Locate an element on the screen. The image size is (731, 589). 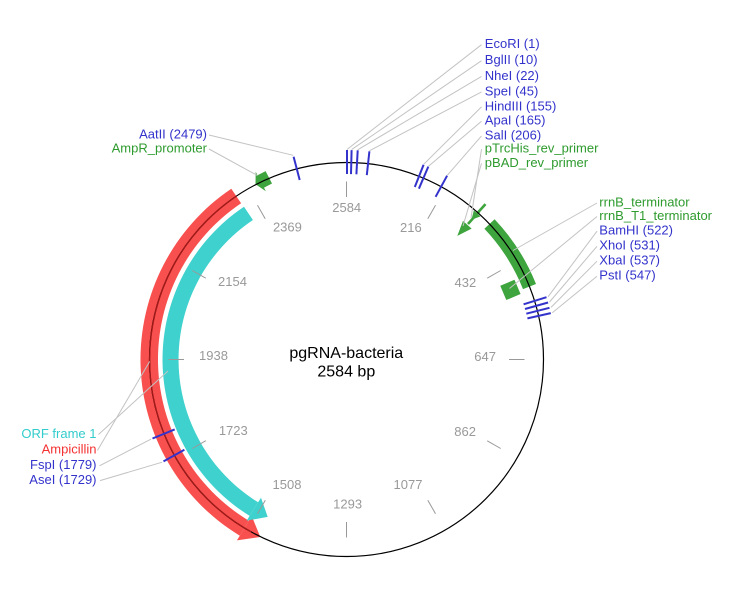
svg-text: XhoI (531) is located at coordinates (629, 245).